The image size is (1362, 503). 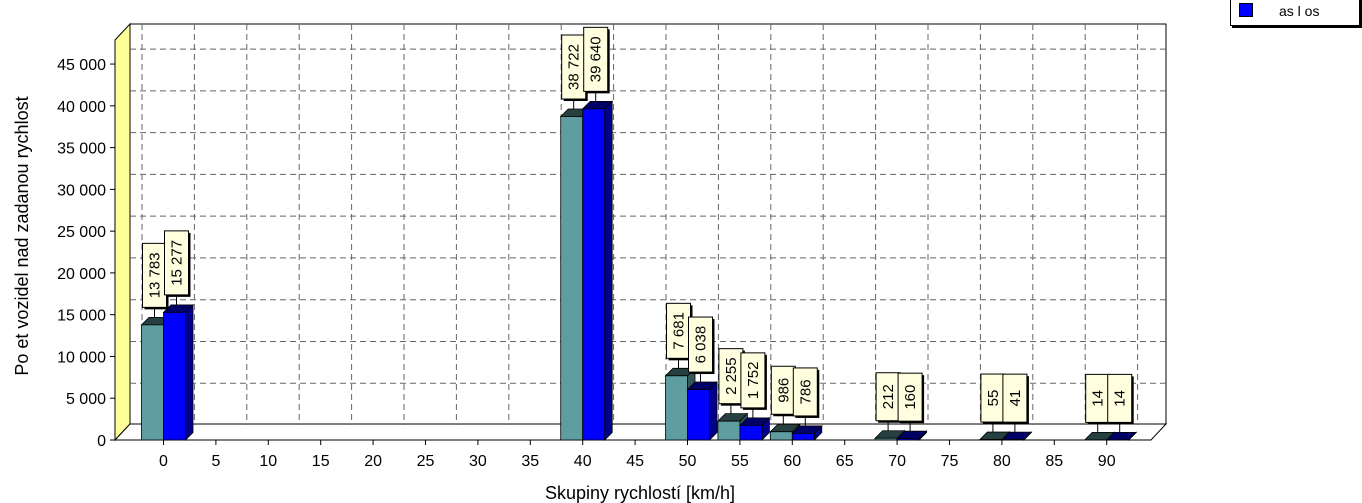 I want to click on x-tick-label: 25, so click(x=426, y=461).